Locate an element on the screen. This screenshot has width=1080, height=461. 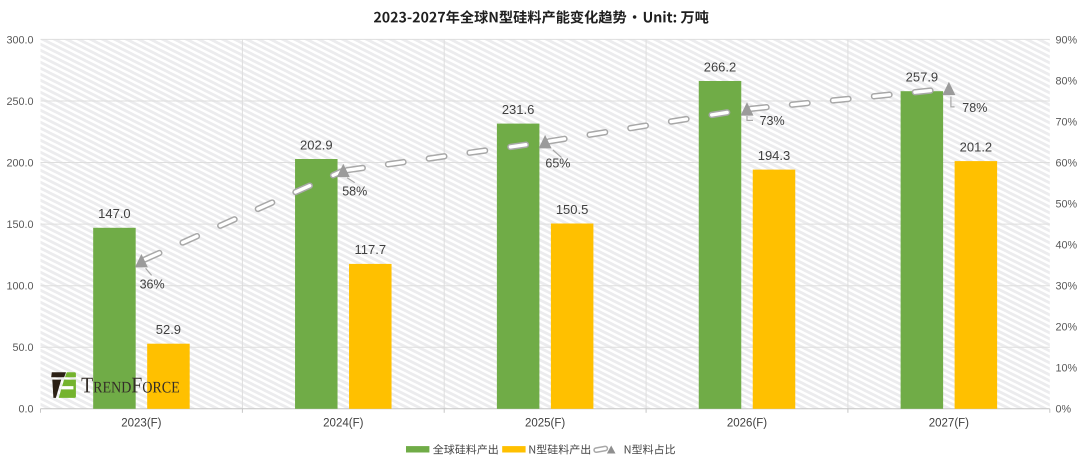
svg-text: 194.3 is located at coordinates (774, 155).